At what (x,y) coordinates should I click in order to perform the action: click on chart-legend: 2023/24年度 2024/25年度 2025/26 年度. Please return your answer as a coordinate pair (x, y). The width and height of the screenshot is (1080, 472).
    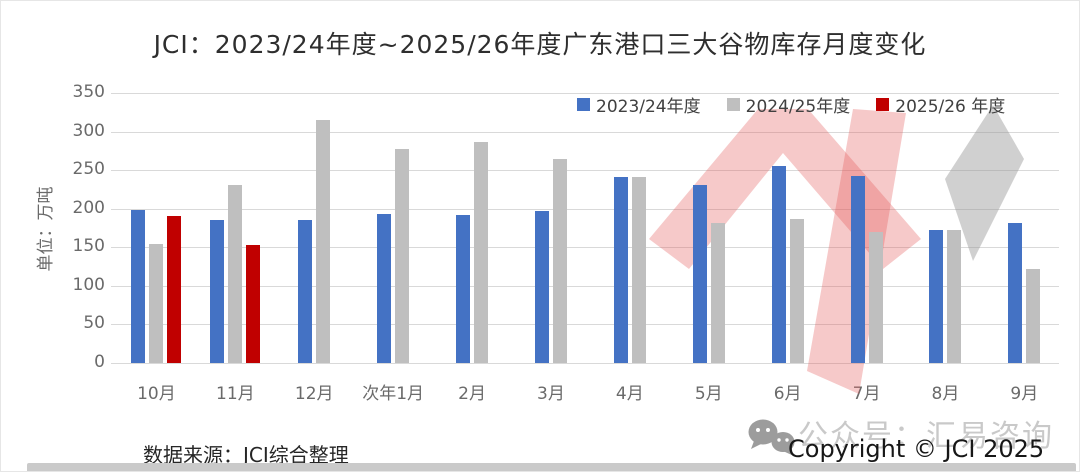
    Looking at the image, I should click on (791, 104).